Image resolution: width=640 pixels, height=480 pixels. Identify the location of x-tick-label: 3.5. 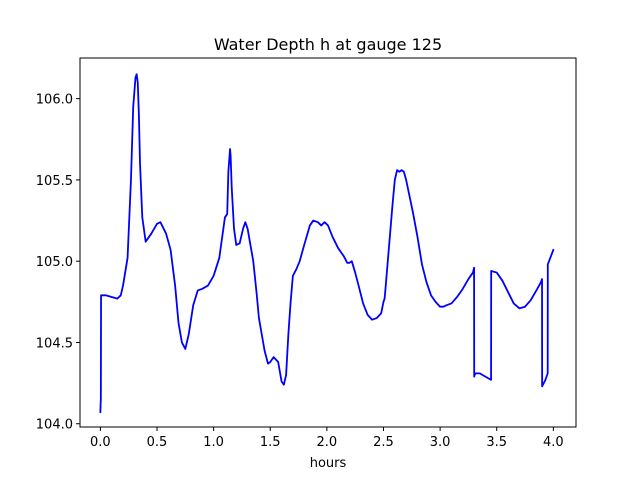
(496, 442).